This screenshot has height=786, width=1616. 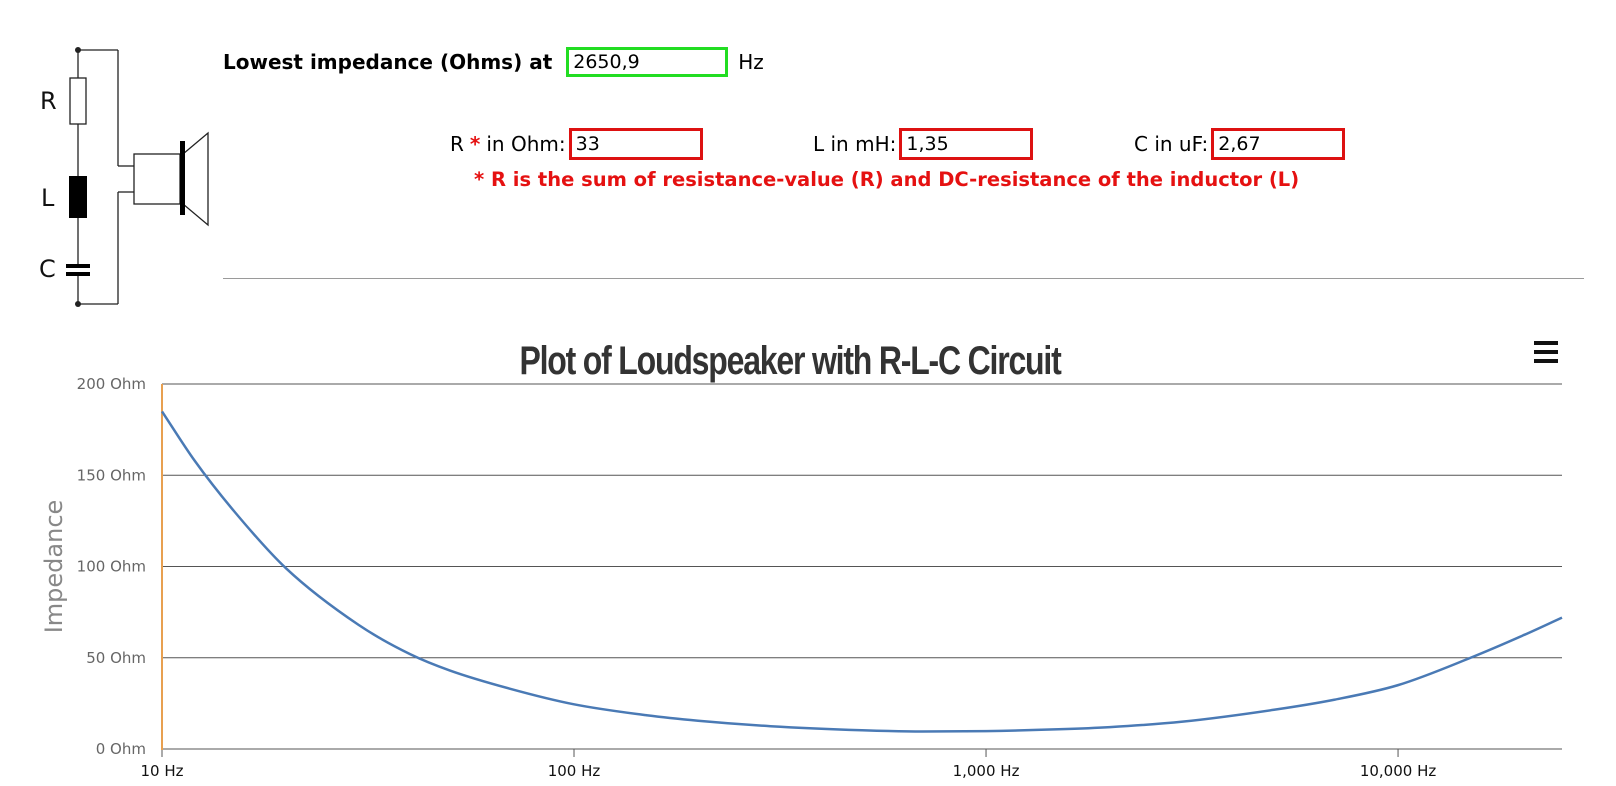 What do you see at coordinates (457, 144) in the screenshot?
I see `r-param-label: R` at bounding box center [457, 144].